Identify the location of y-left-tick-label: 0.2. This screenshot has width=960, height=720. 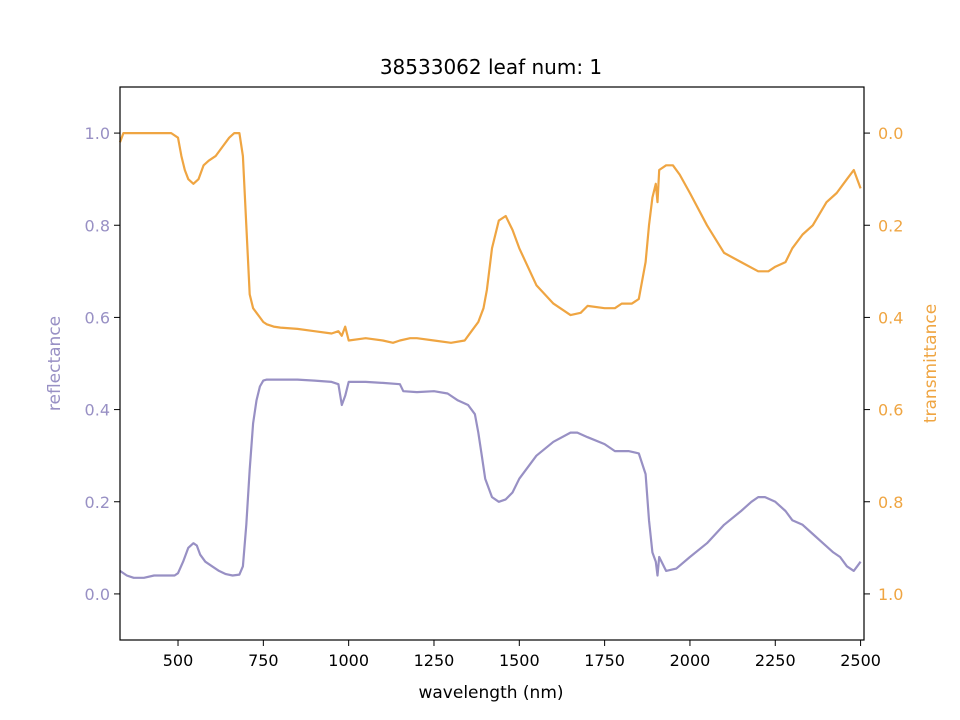
(97, 502).